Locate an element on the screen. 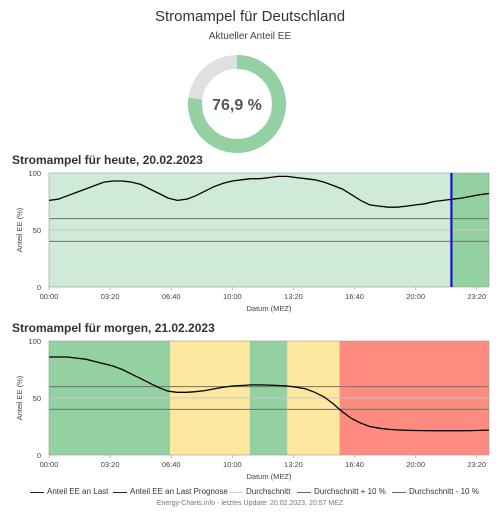  page-subtitle: Aktueller Anteil EE is located at coordinates (250, 36).